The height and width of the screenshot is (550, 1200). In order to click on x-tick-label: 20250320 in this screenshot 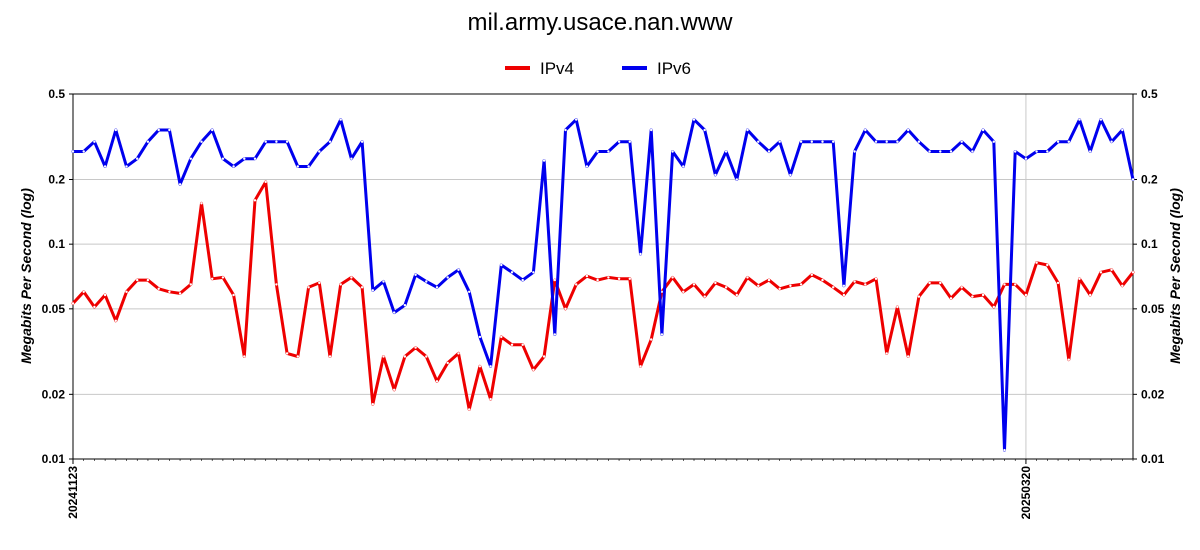, I will do `click(1026, 493)`.